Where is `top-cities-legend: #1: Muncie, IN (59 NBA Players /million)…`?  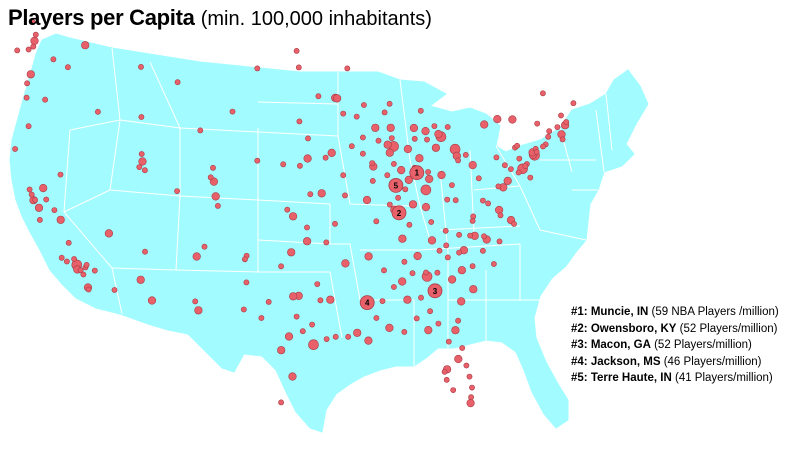 top-cities-legend: #1: Muncie, IN (59 NBA Players /million)… is located at coordinates (675, 345).